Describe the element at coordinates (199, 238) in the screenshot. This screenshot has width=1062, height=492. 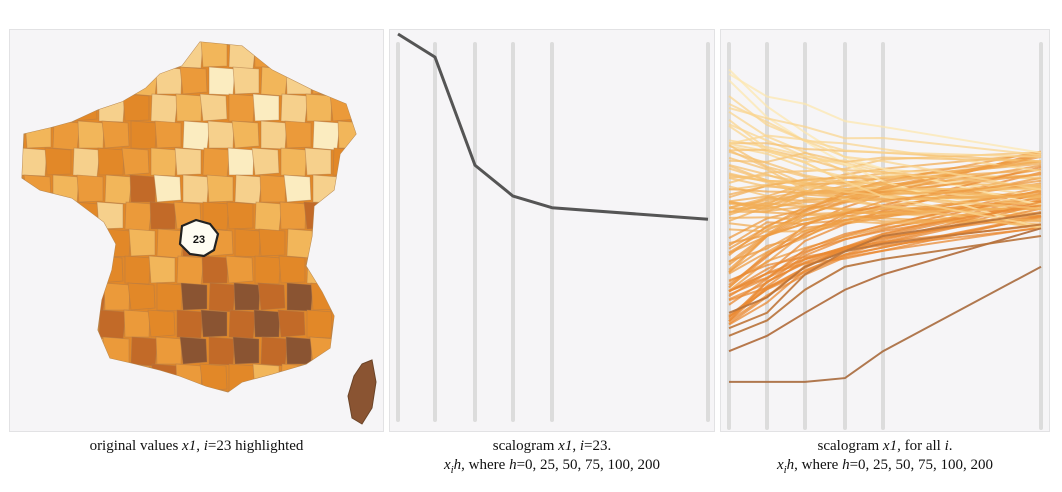
I see `highlighted-department` at that location.